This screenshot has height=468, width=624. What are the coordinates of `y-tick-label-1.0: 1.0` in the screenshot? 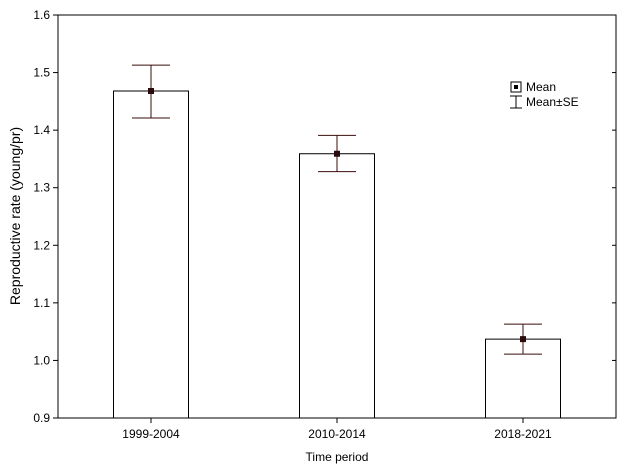 It's located at (41, 360).